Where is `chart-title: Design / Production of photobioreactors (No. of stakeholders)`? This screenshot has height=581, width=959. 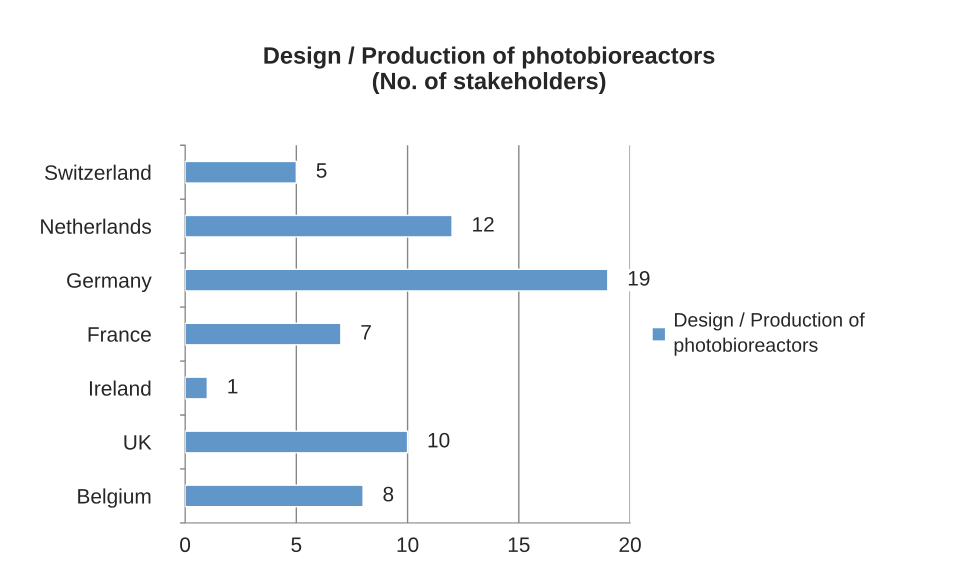
chart-title: Design / Production of photobioreactors (No. of stakeholders) is located at coordinates (489, 70).